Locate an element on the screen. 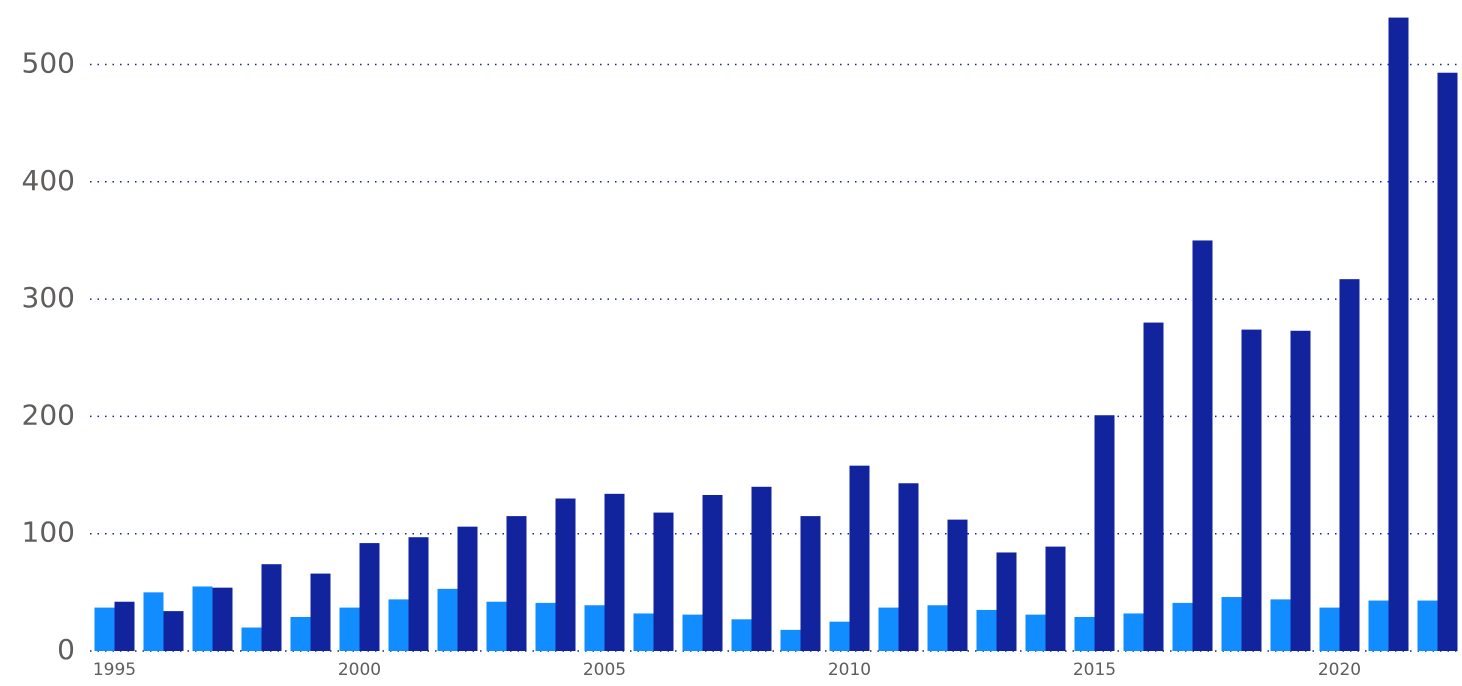  x-tick-label: 2000 is located at coordinates (359, 670).